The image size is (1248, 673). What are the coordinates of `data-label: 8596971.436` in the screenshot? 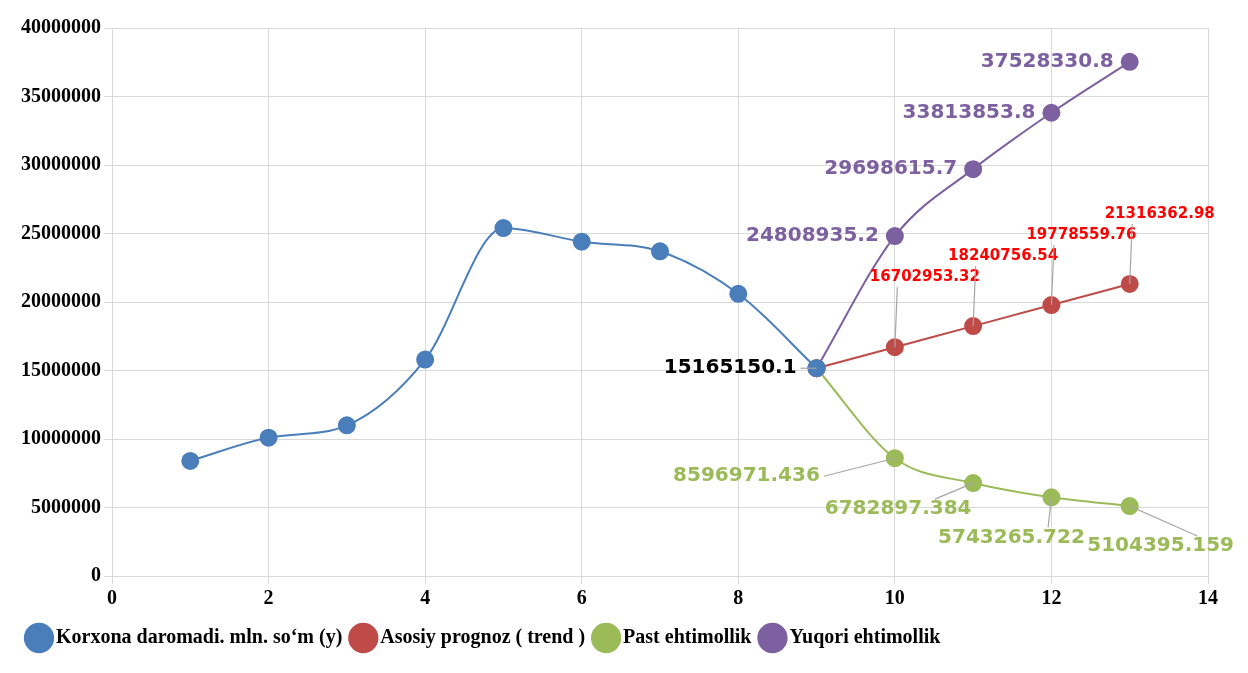 It's located at (746, 474).